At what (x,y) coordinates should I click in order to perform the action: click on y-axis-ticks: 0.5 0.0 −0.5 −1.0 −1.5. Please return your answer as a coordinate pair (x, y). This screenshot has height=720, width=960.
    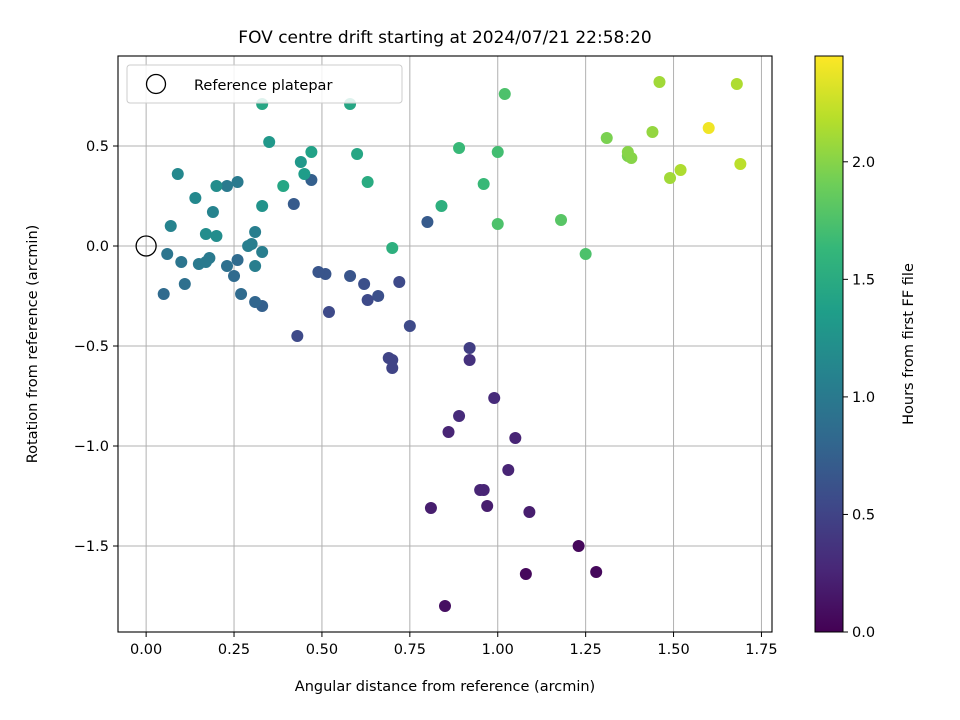
    Looking at the image, I should click on (96, 347).